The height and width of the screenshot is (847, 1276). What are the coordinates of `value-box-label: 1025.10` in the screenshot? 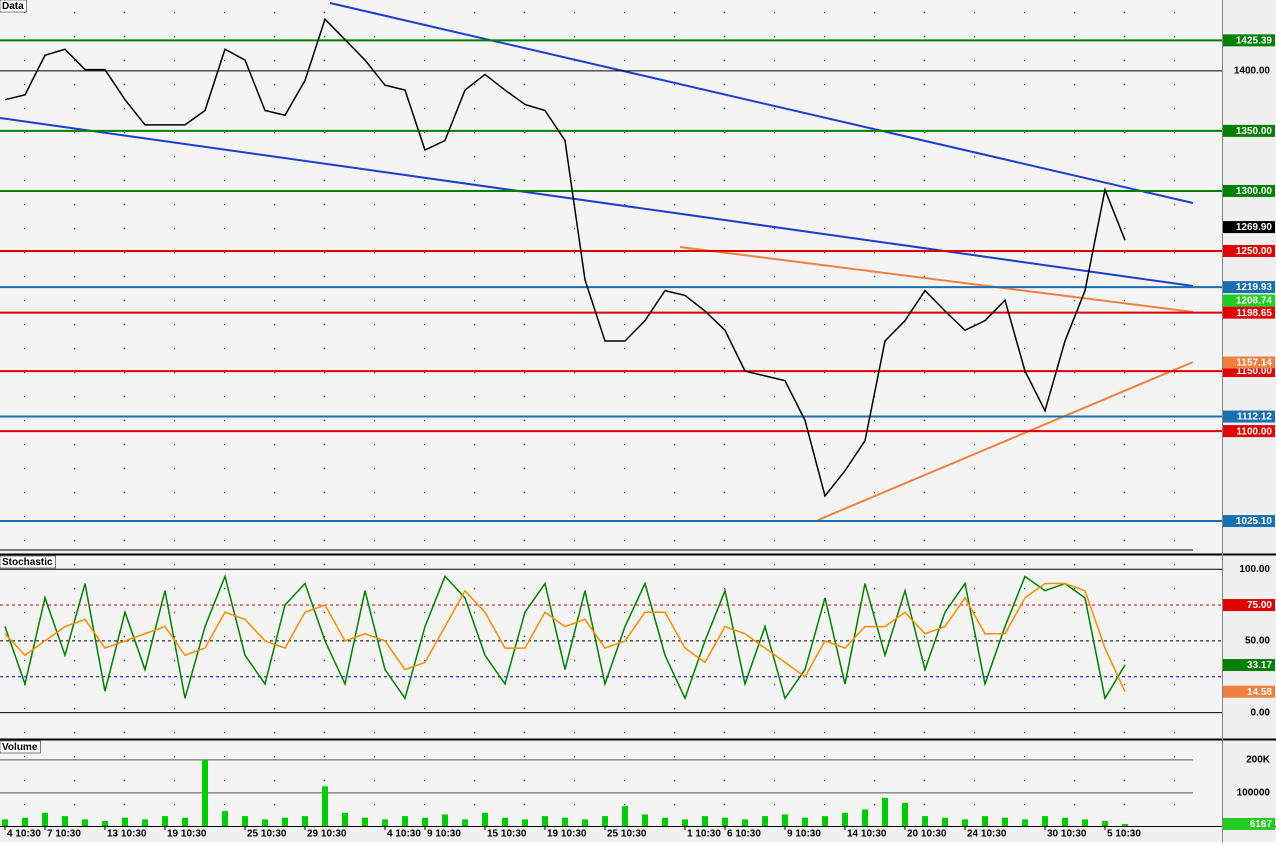 It's located at (1254, 521).